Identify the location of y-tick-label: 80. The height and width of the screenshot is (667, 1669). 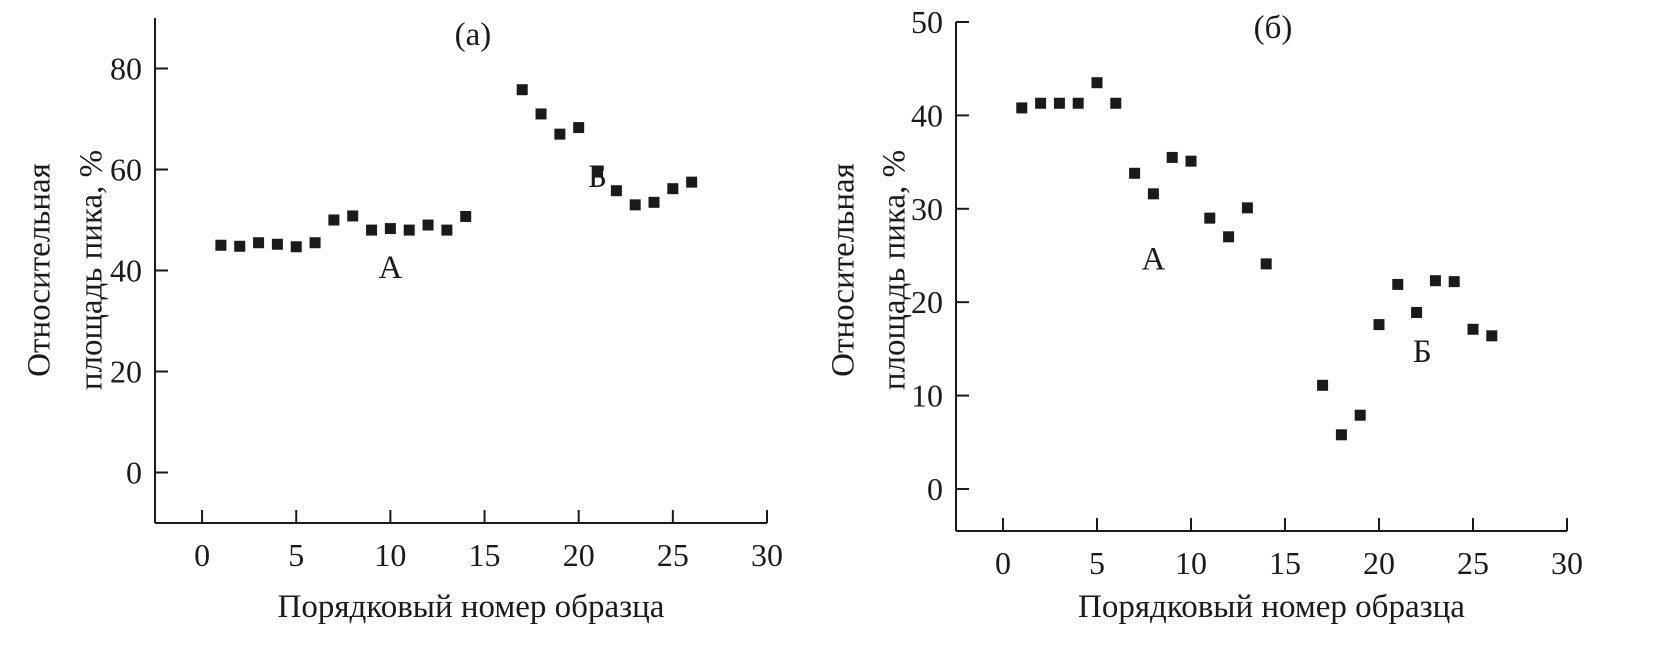
(126, 69).